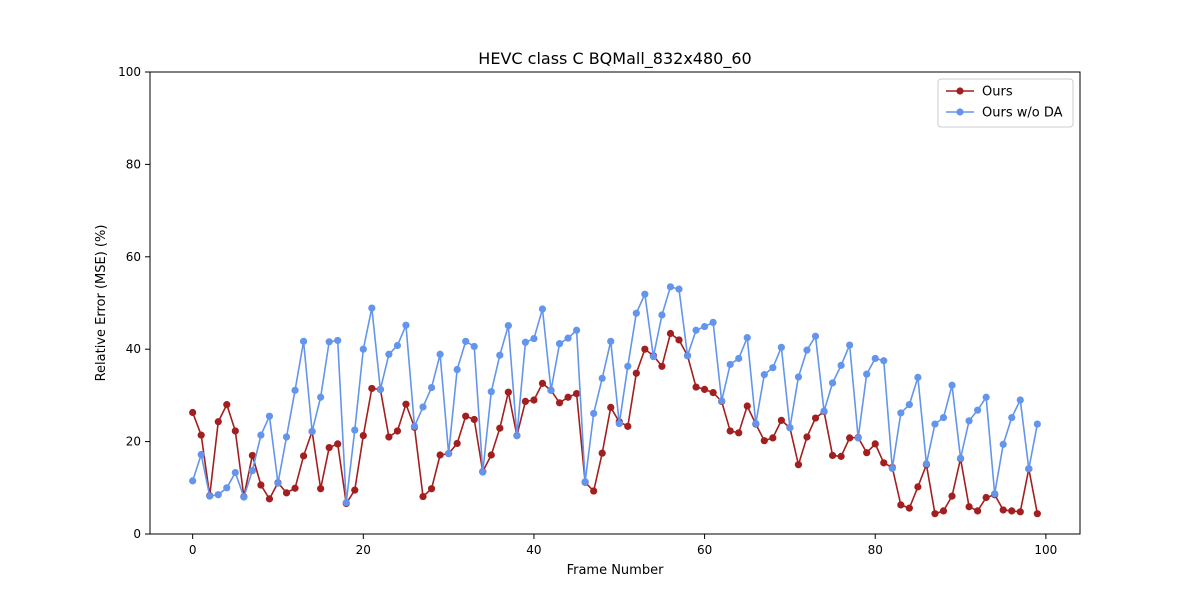 The height and width of the screenshot is (604, 1200). What do you see at coordinates (1005, 103) in the screenshot?
I see `legend: Ours Ours w/o DA` at bounding box center [1005, 103].